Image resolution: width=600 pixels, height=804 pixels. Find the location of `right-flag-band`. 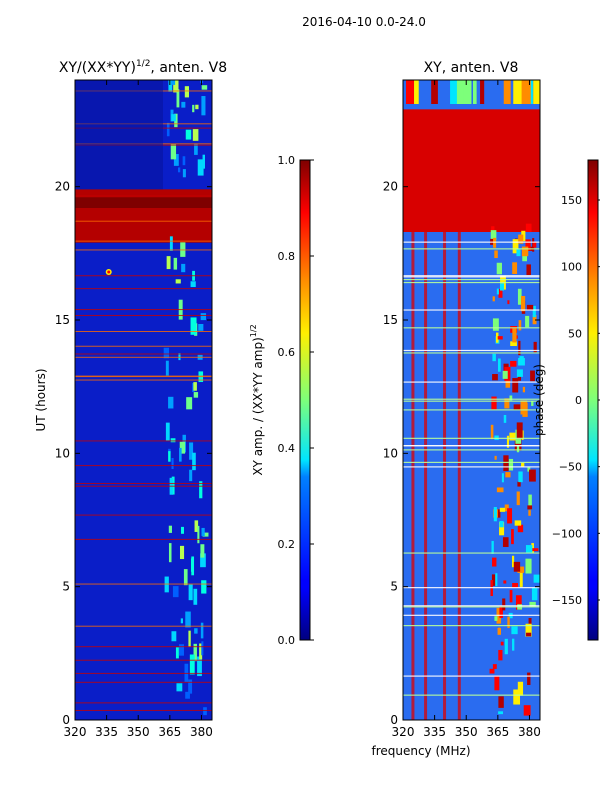

right-flag-band is located at coordinates (471, 170).